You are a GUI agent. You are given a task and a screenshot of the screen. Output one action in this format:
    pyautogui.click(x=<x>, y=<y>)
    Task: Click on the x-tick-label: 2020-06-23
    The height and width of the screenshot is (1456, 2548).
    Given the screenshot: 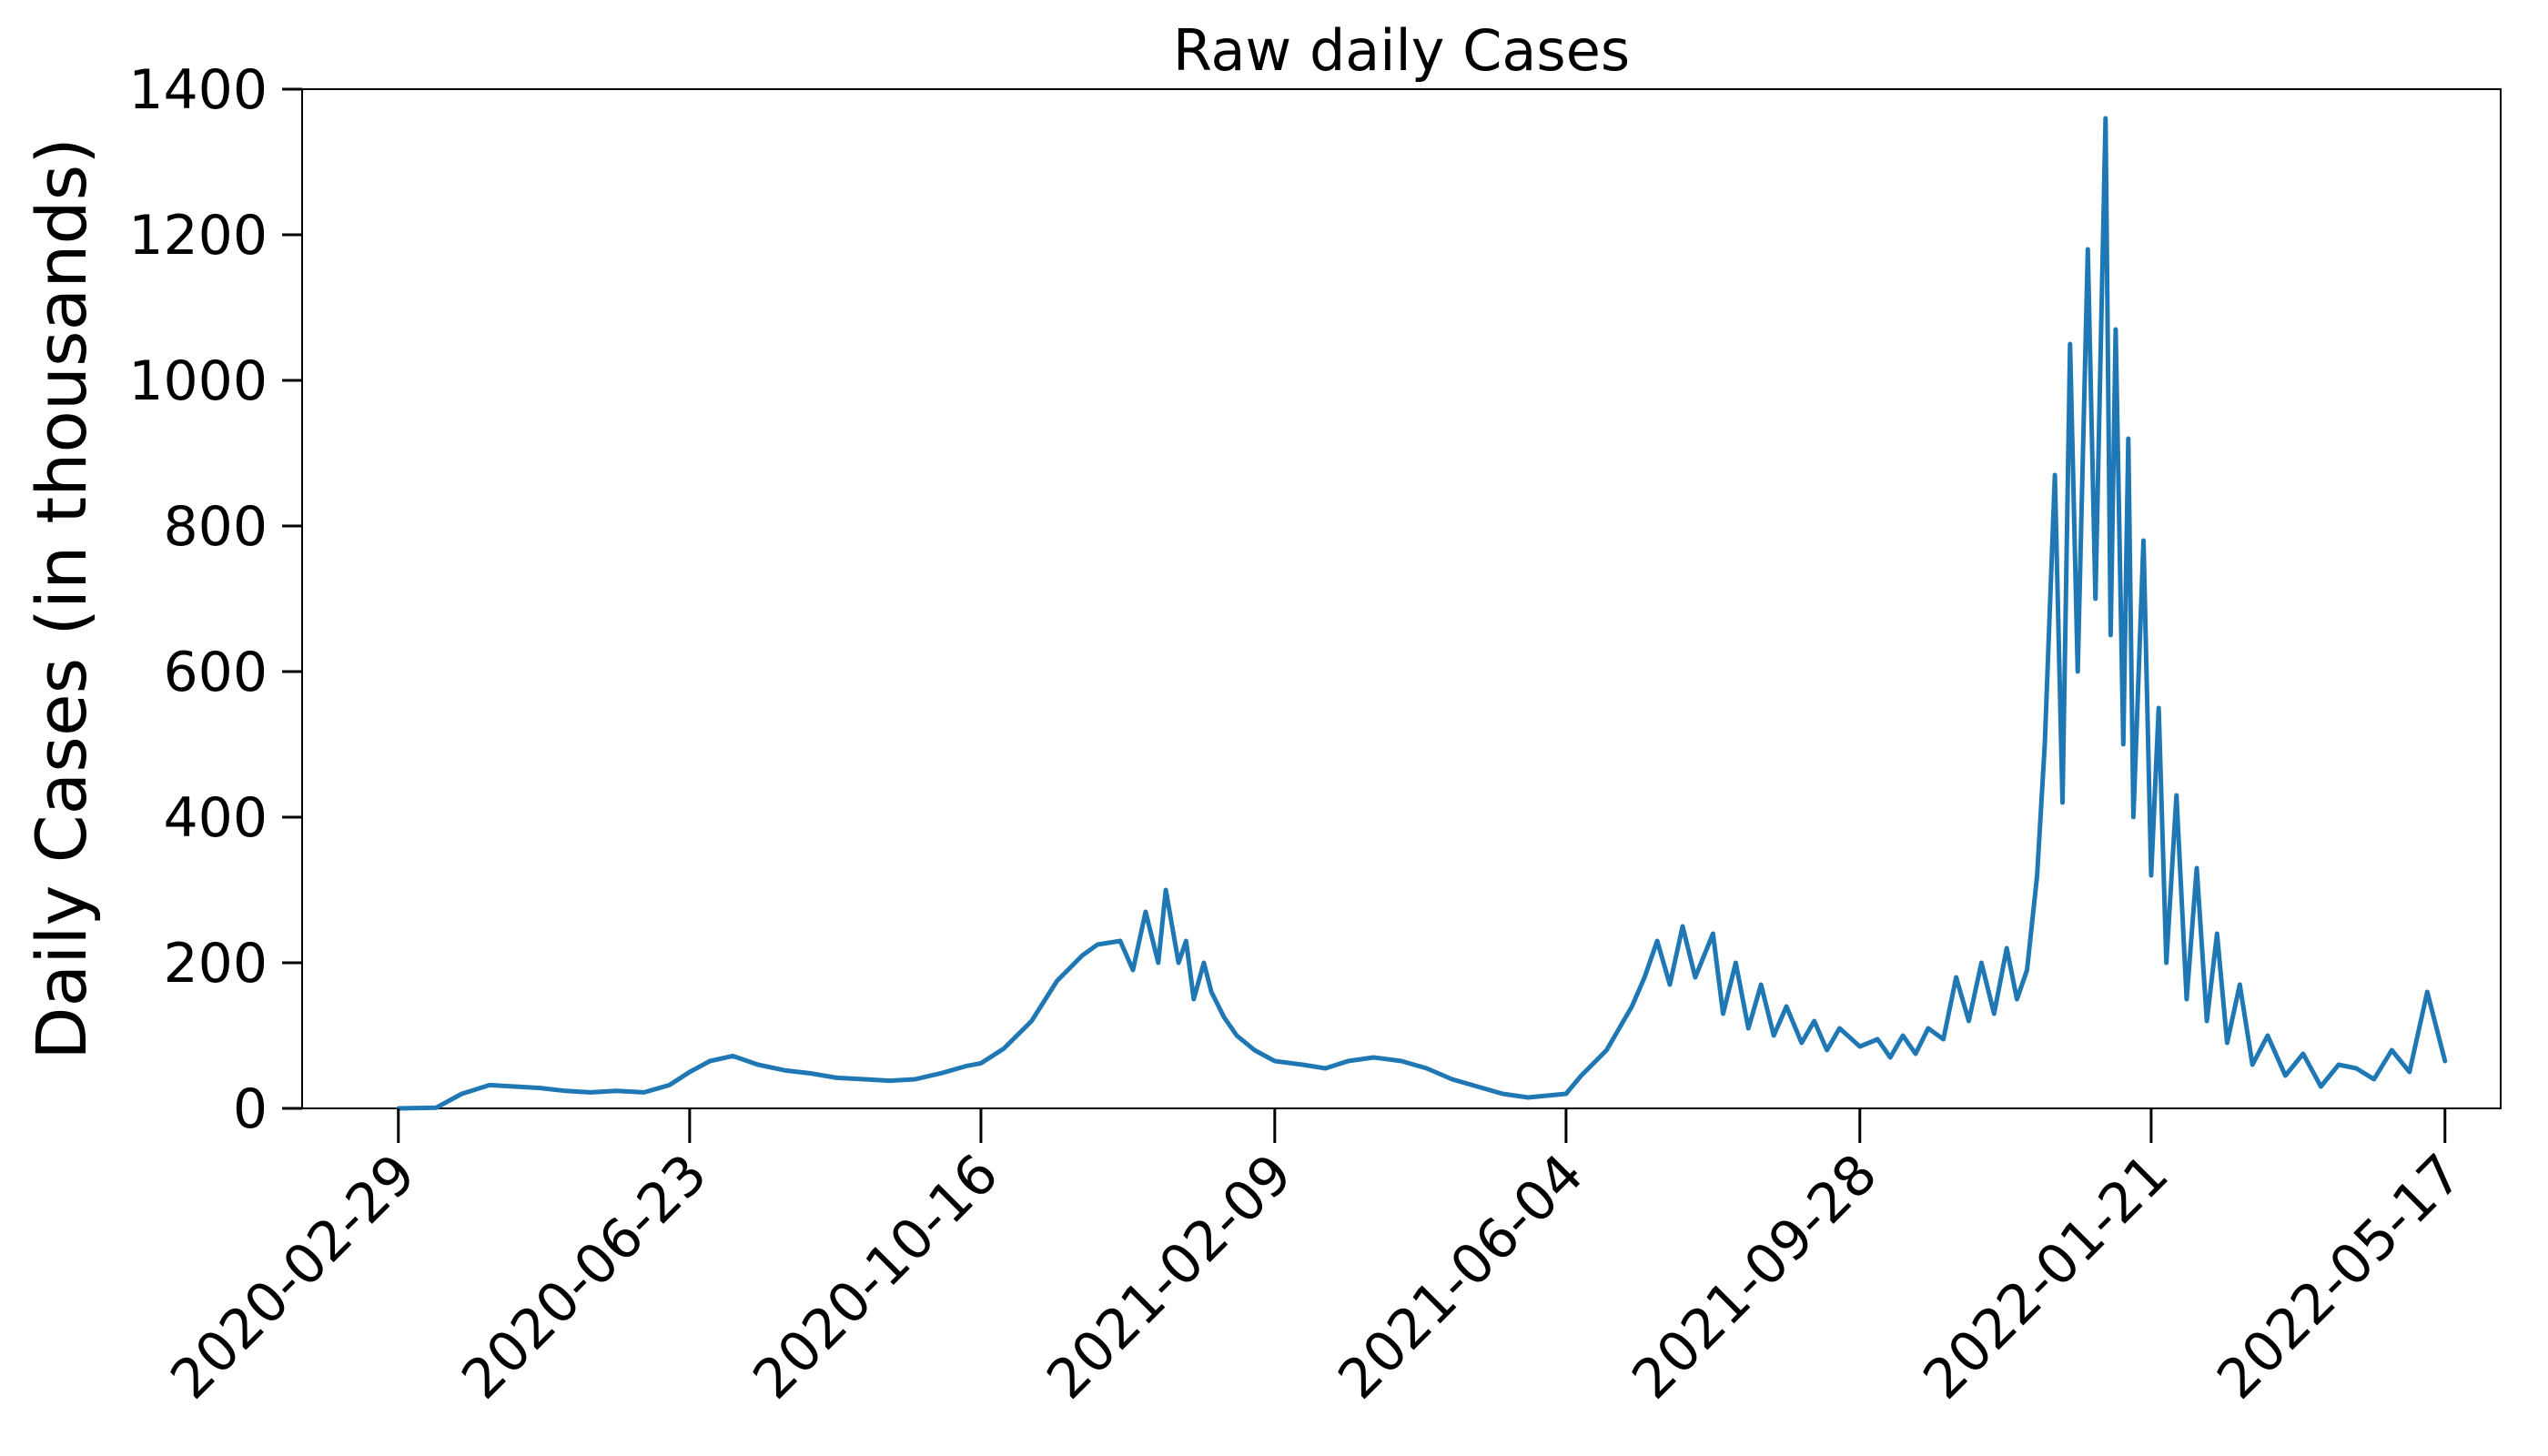 What is the action you would take?
    pyautogui.click(x=585, y=1276)
    